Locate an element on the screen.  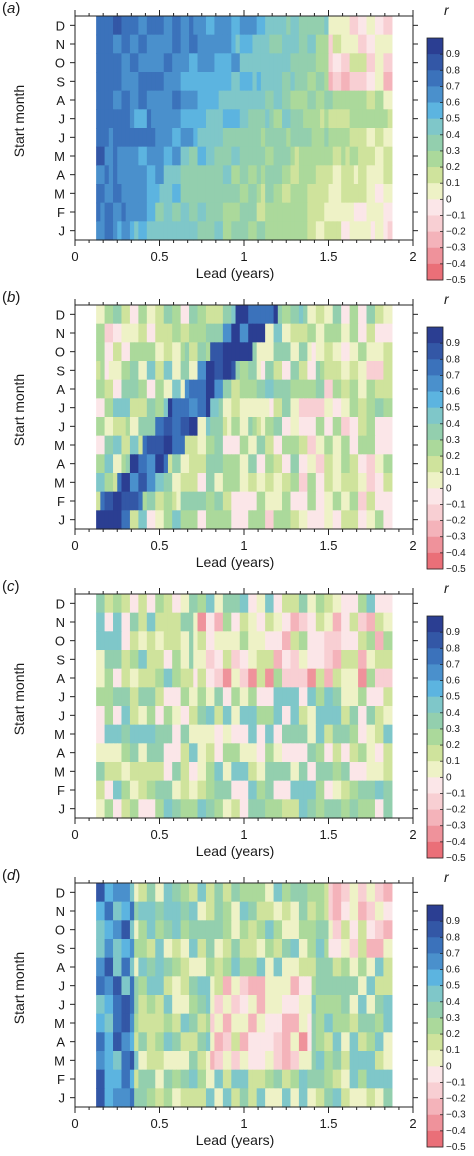
panel-label: (c) is located at coordinates (11, 586).